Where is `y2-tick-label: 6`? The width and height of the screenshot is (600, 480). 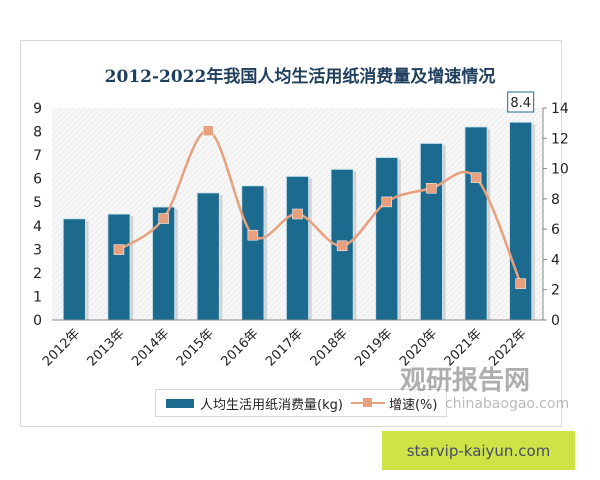
y2-tick-label: 6 is located at coordinates (555, 230).